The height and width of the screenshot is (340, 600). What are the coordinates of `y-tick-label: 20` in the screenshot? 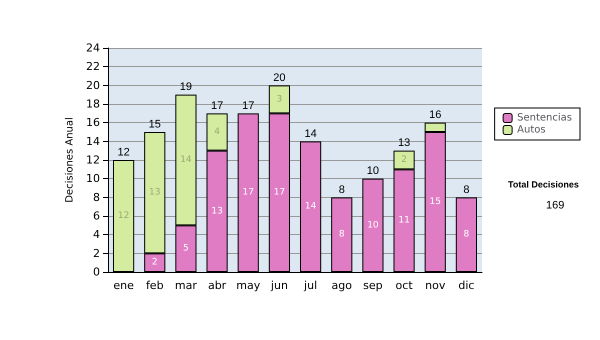 It's located at (93, 85).